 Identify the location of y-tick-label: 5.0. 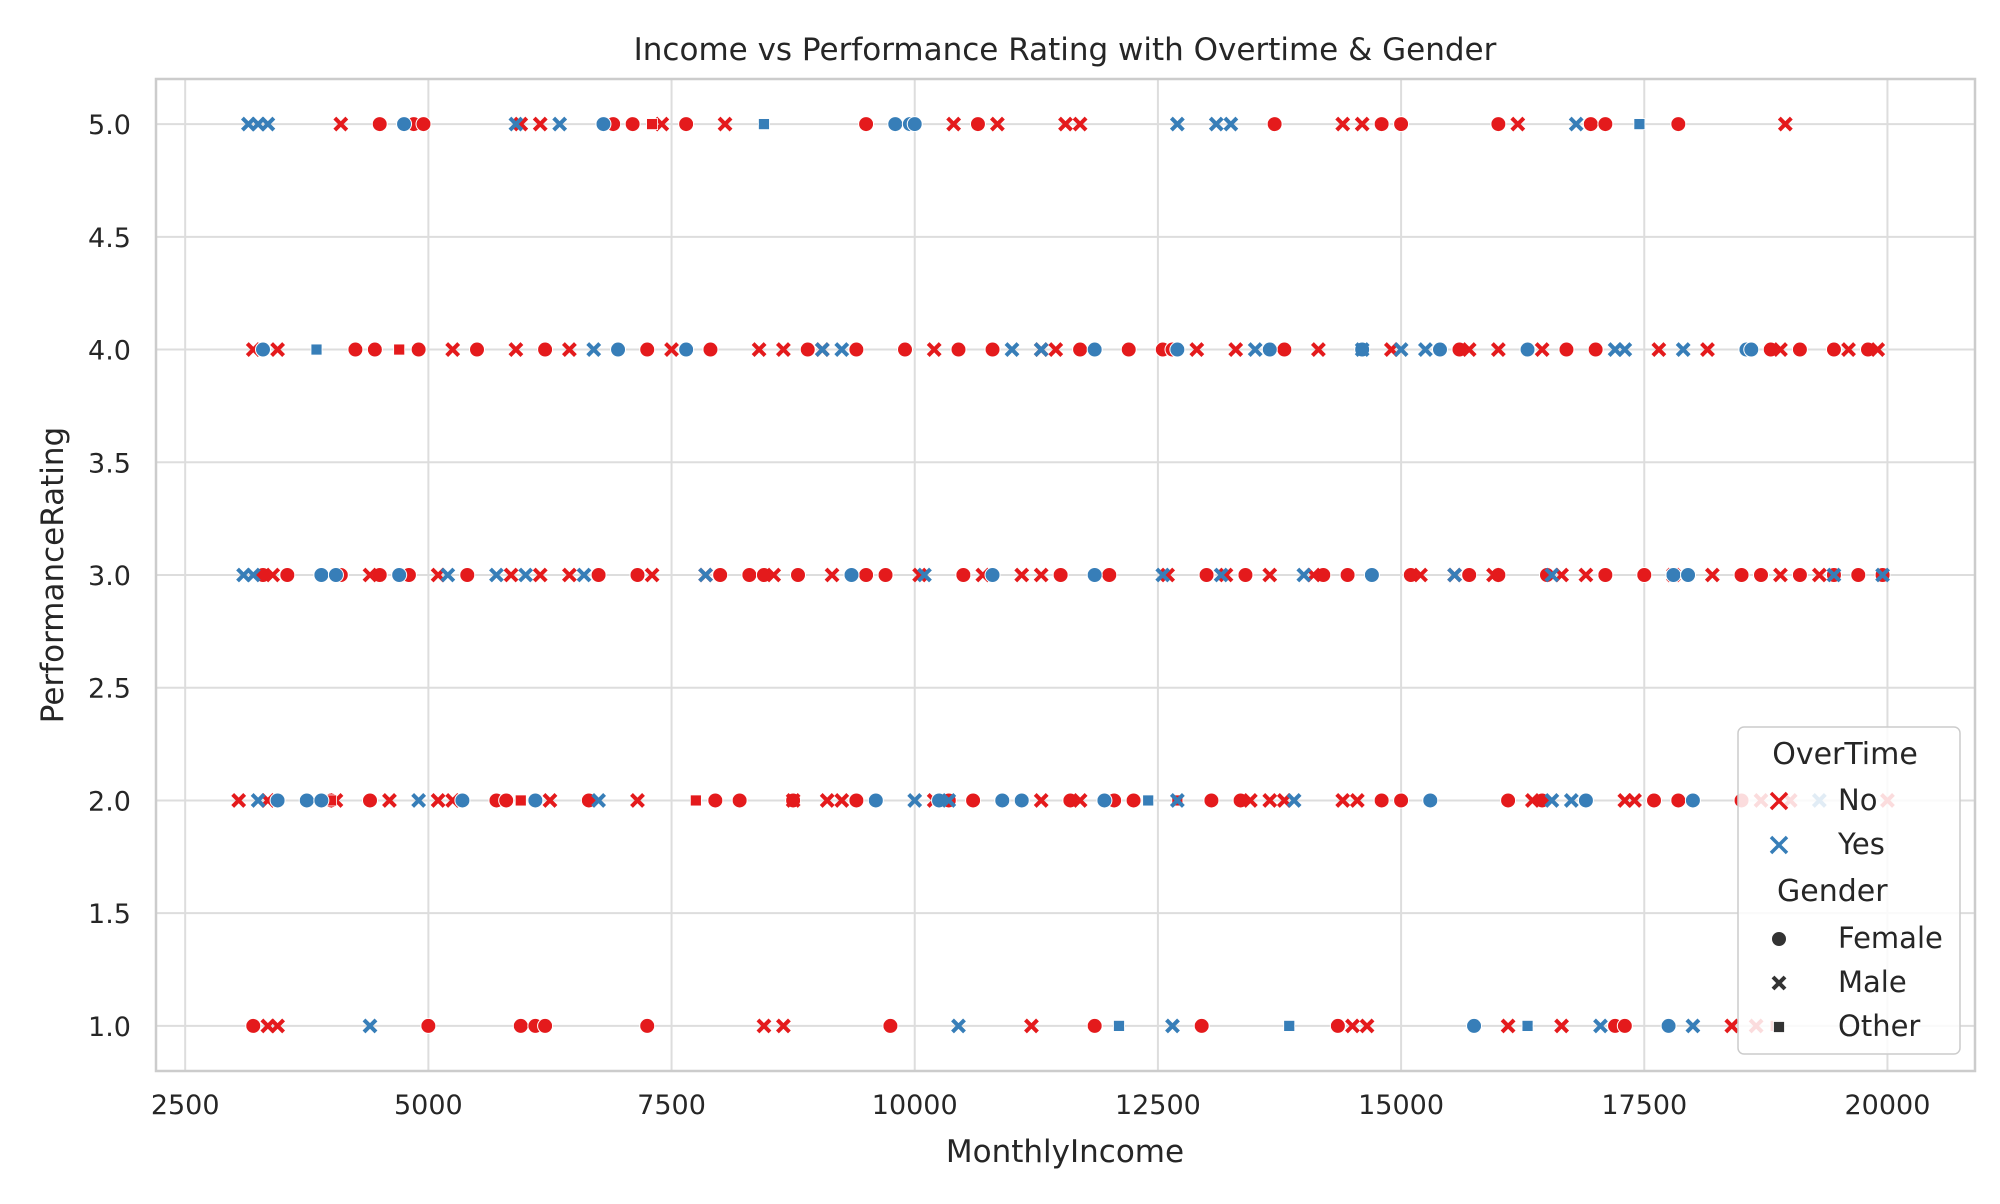
(109, 125).